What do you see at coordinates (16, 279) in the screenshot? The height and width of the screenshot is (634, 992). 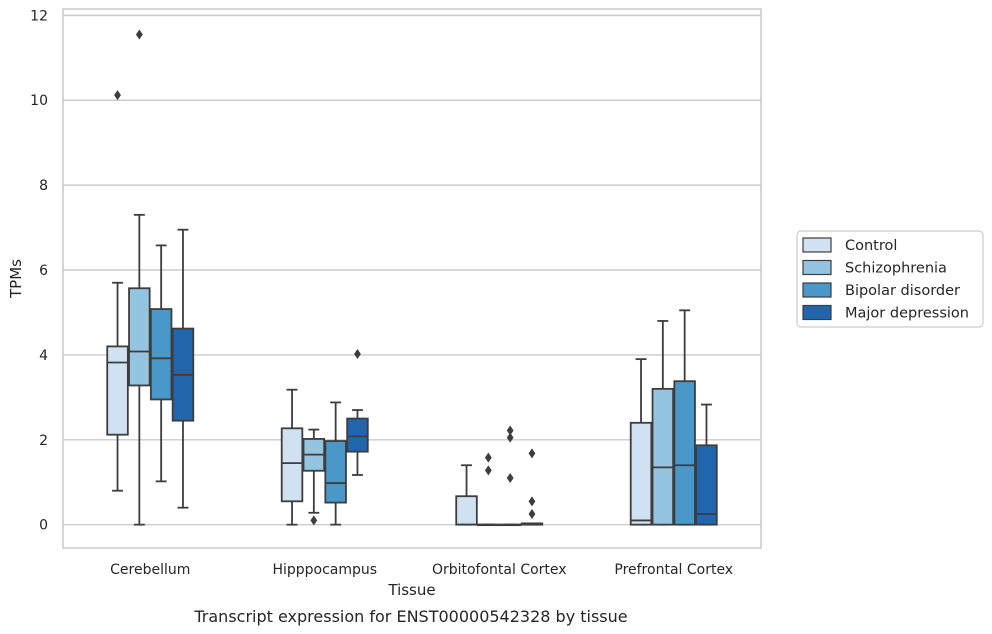 I see `y-axis-label: TPMs` at bounding box center [16, 279].